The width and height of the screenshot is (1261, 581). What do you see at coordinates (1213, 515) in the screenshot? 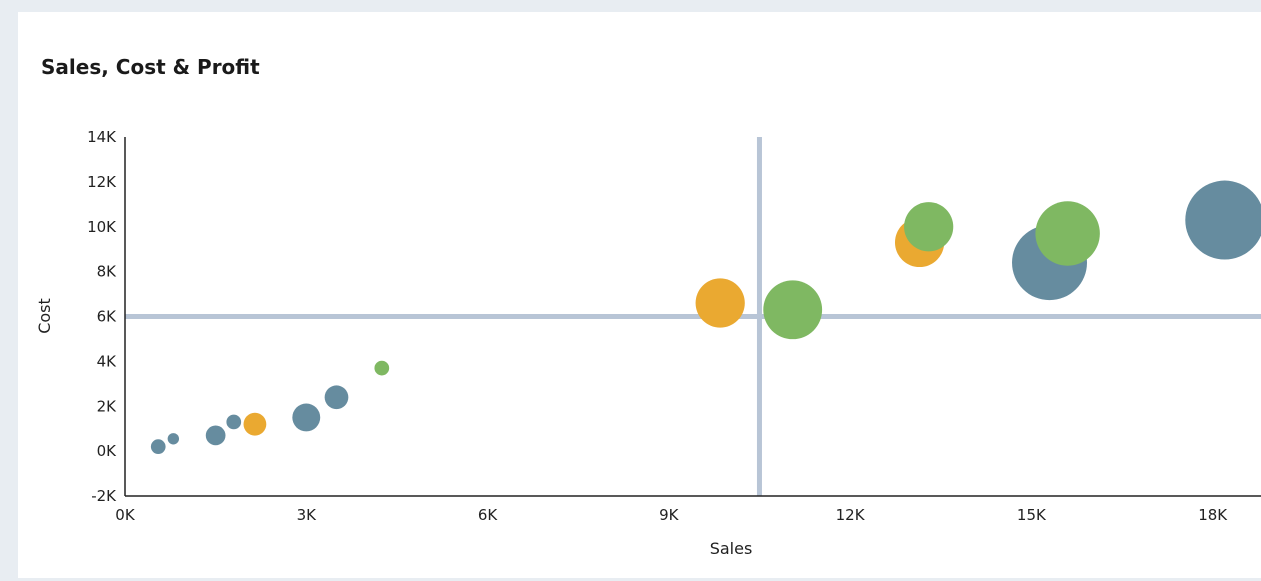
I see `x-tick-label: 18K` at bounding box center [1213, 515].